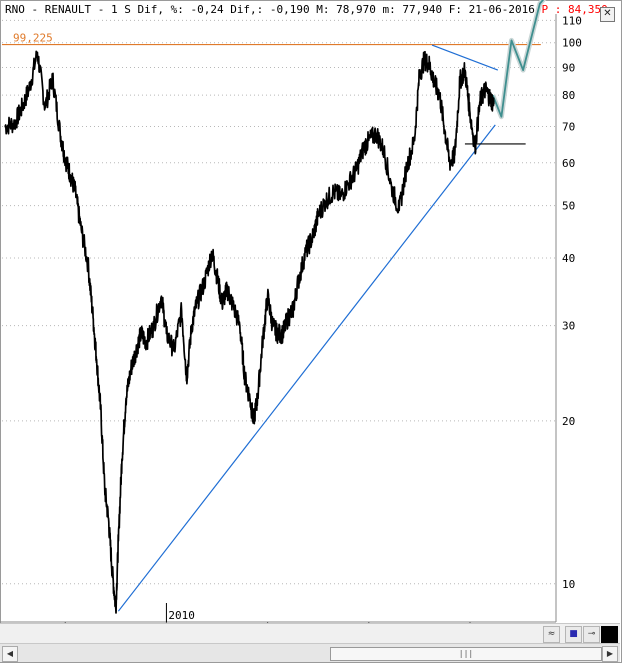 This screenshot has height=663, width=622. Describe the element at coordinates (591, 634) in the screenshot. I see `pan-icon: ⊸` at that location.